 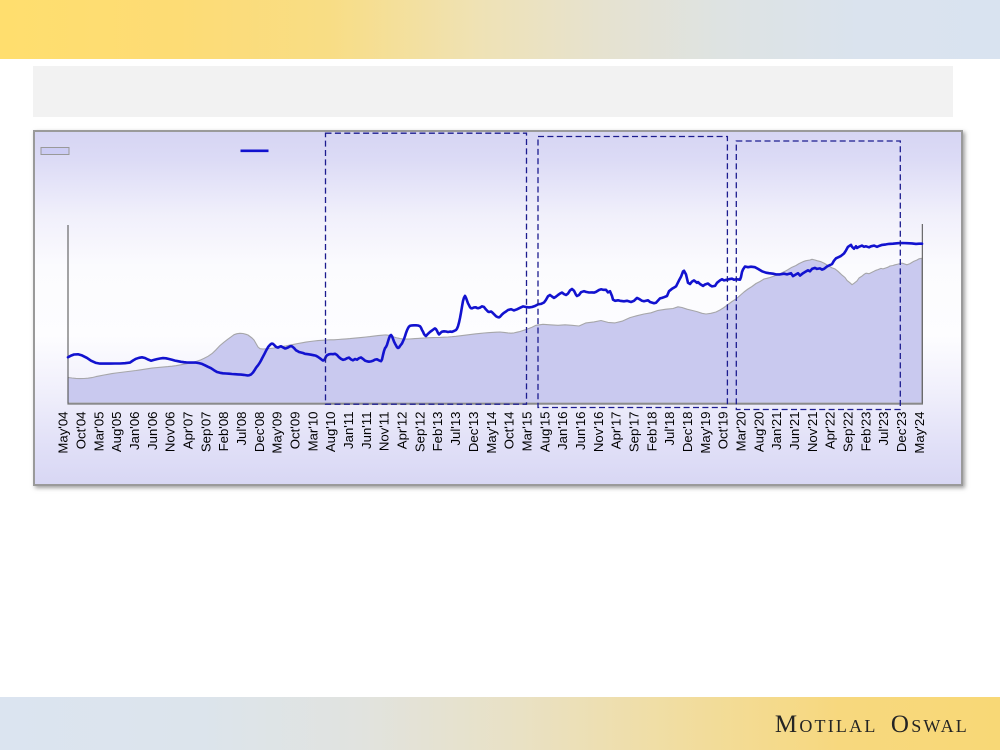 I want to click on svg-text: Aug'15, so click(x=544, y=432).